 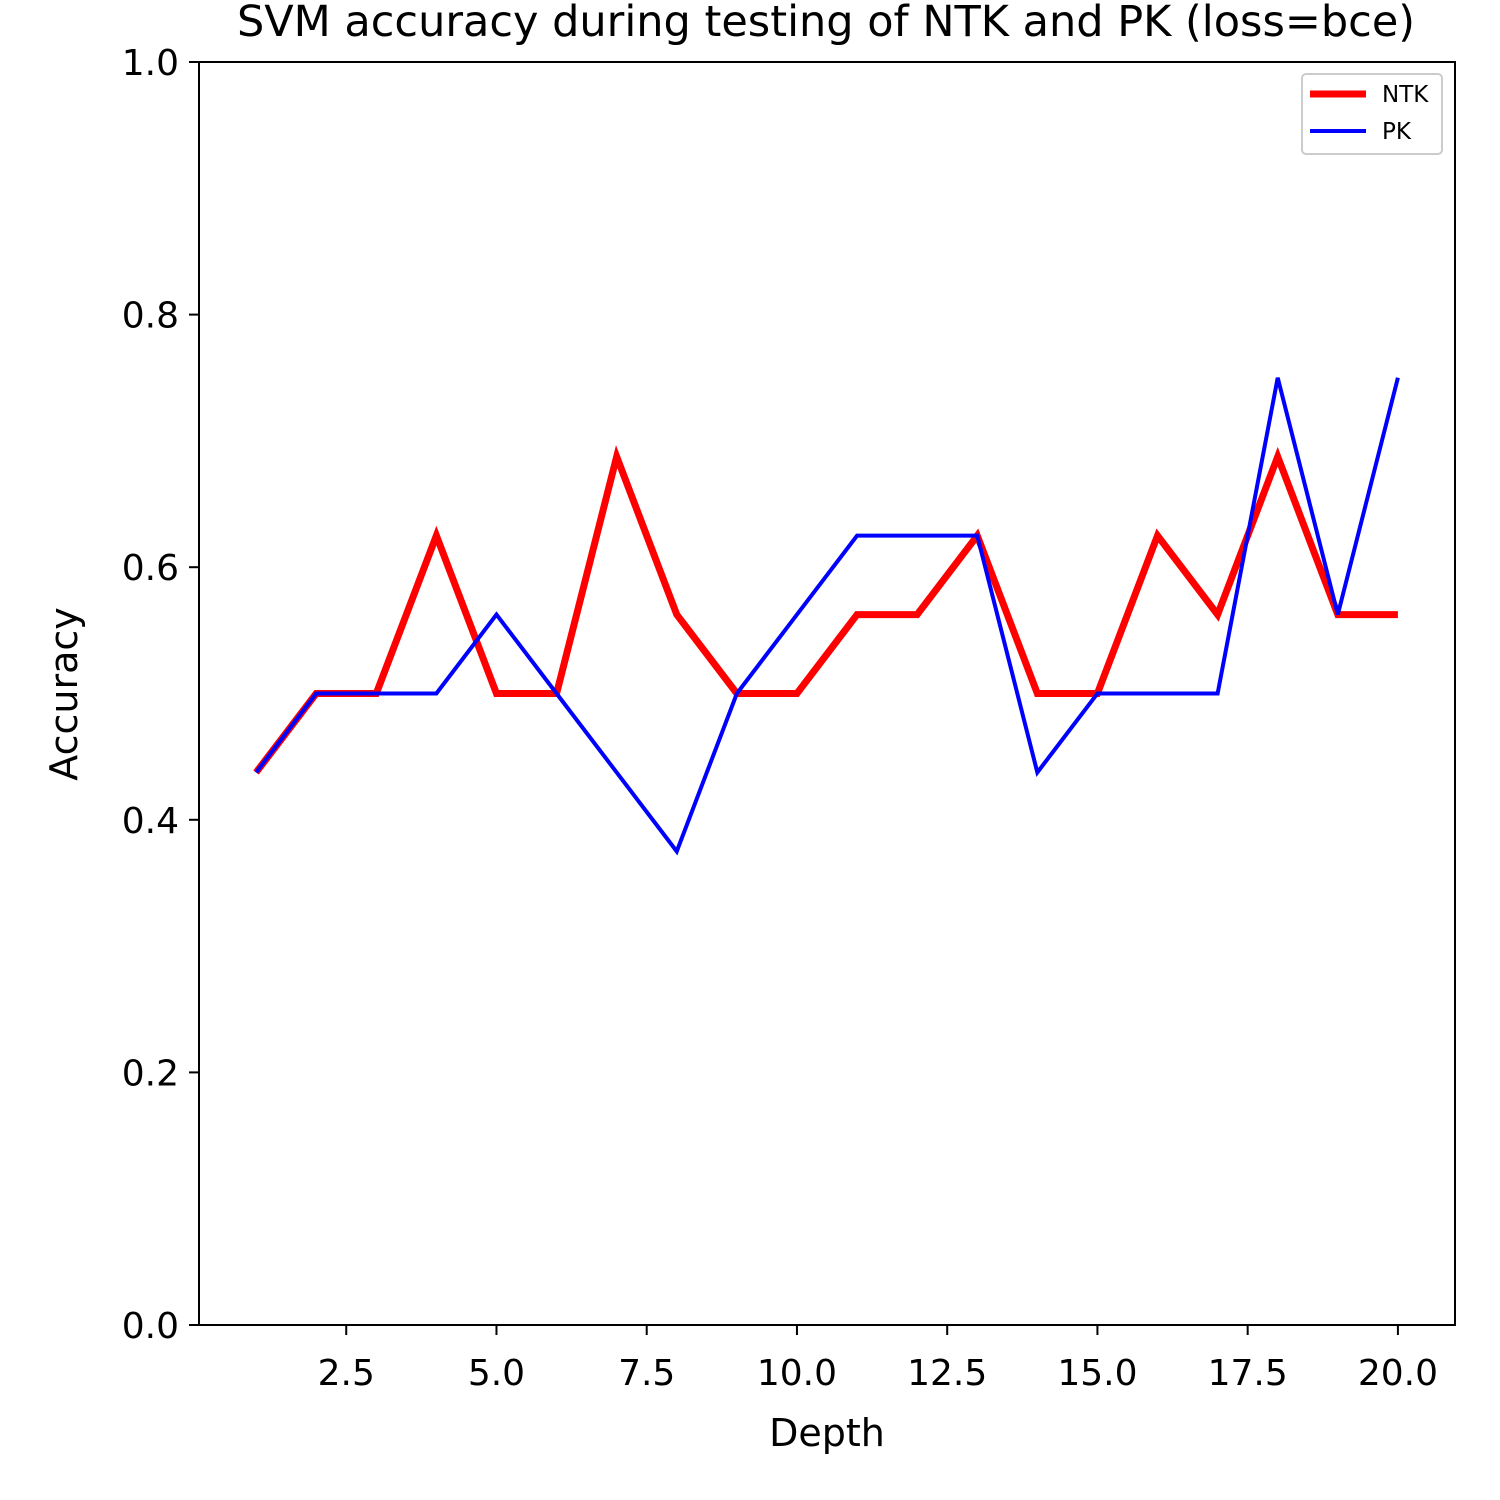 What do you see at coordinates (150, 568) in the screenshot?
I see `y-tick-label: 0.6` at bounding box center [150, 568].